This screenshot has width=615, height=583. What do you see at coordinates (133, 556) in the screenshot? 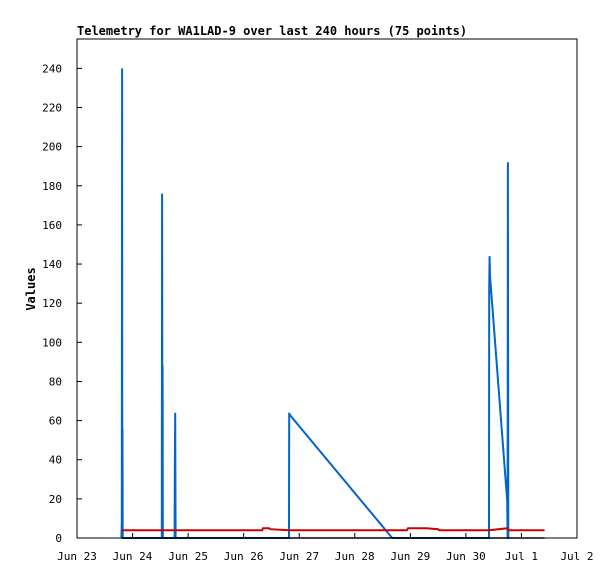
I see `x-tick-label: Jun 24` at bounding box center [133, 556].